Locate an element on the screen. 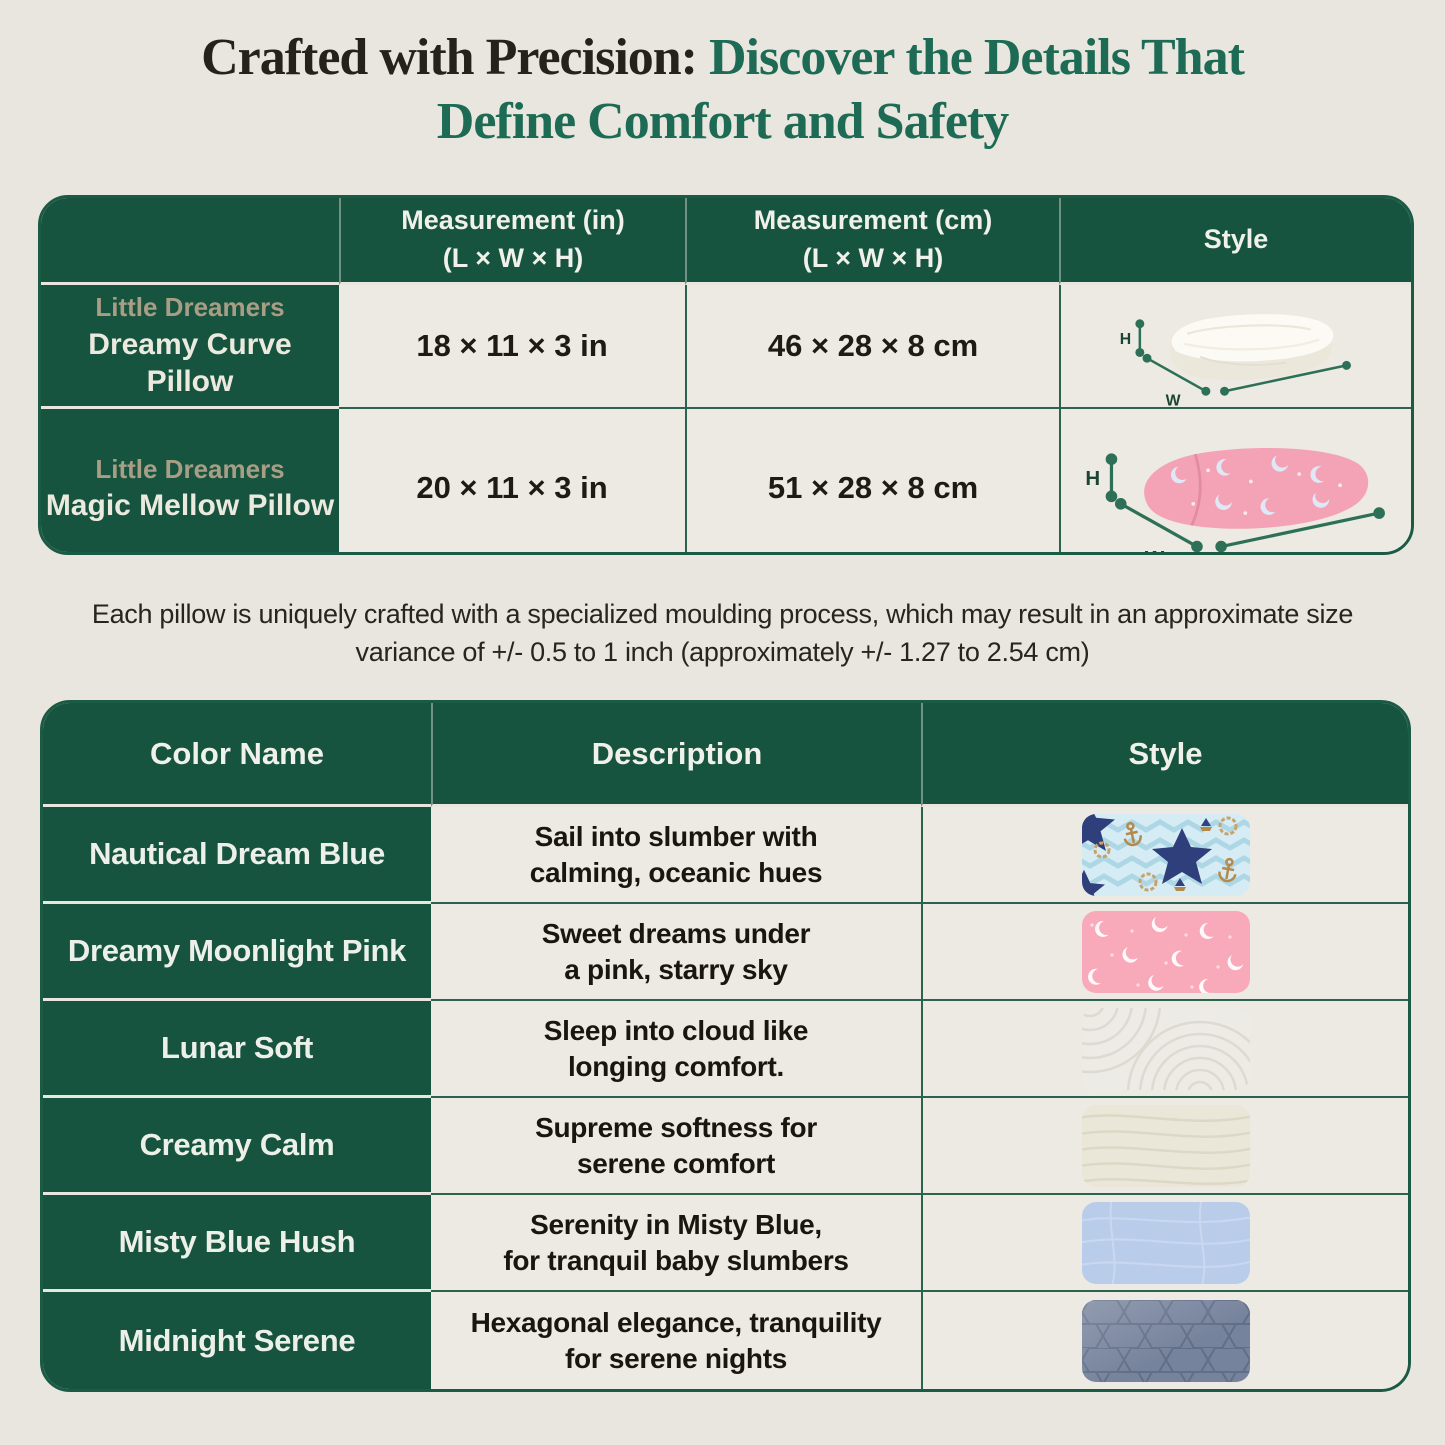 The image size is (1445, 1445). color-name-cell: Midnight Serene is located at coordinates (237, 1340).